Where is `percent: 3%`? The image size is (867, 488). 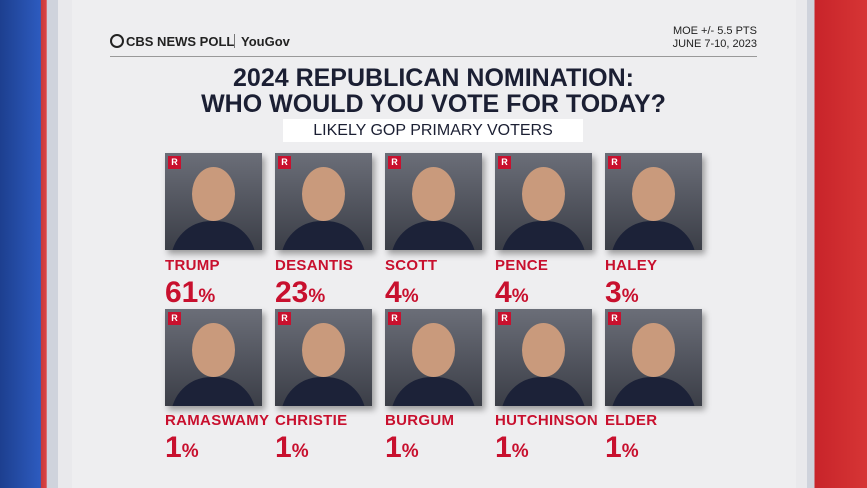 percent: 3% is located at coordinates (622, 295).